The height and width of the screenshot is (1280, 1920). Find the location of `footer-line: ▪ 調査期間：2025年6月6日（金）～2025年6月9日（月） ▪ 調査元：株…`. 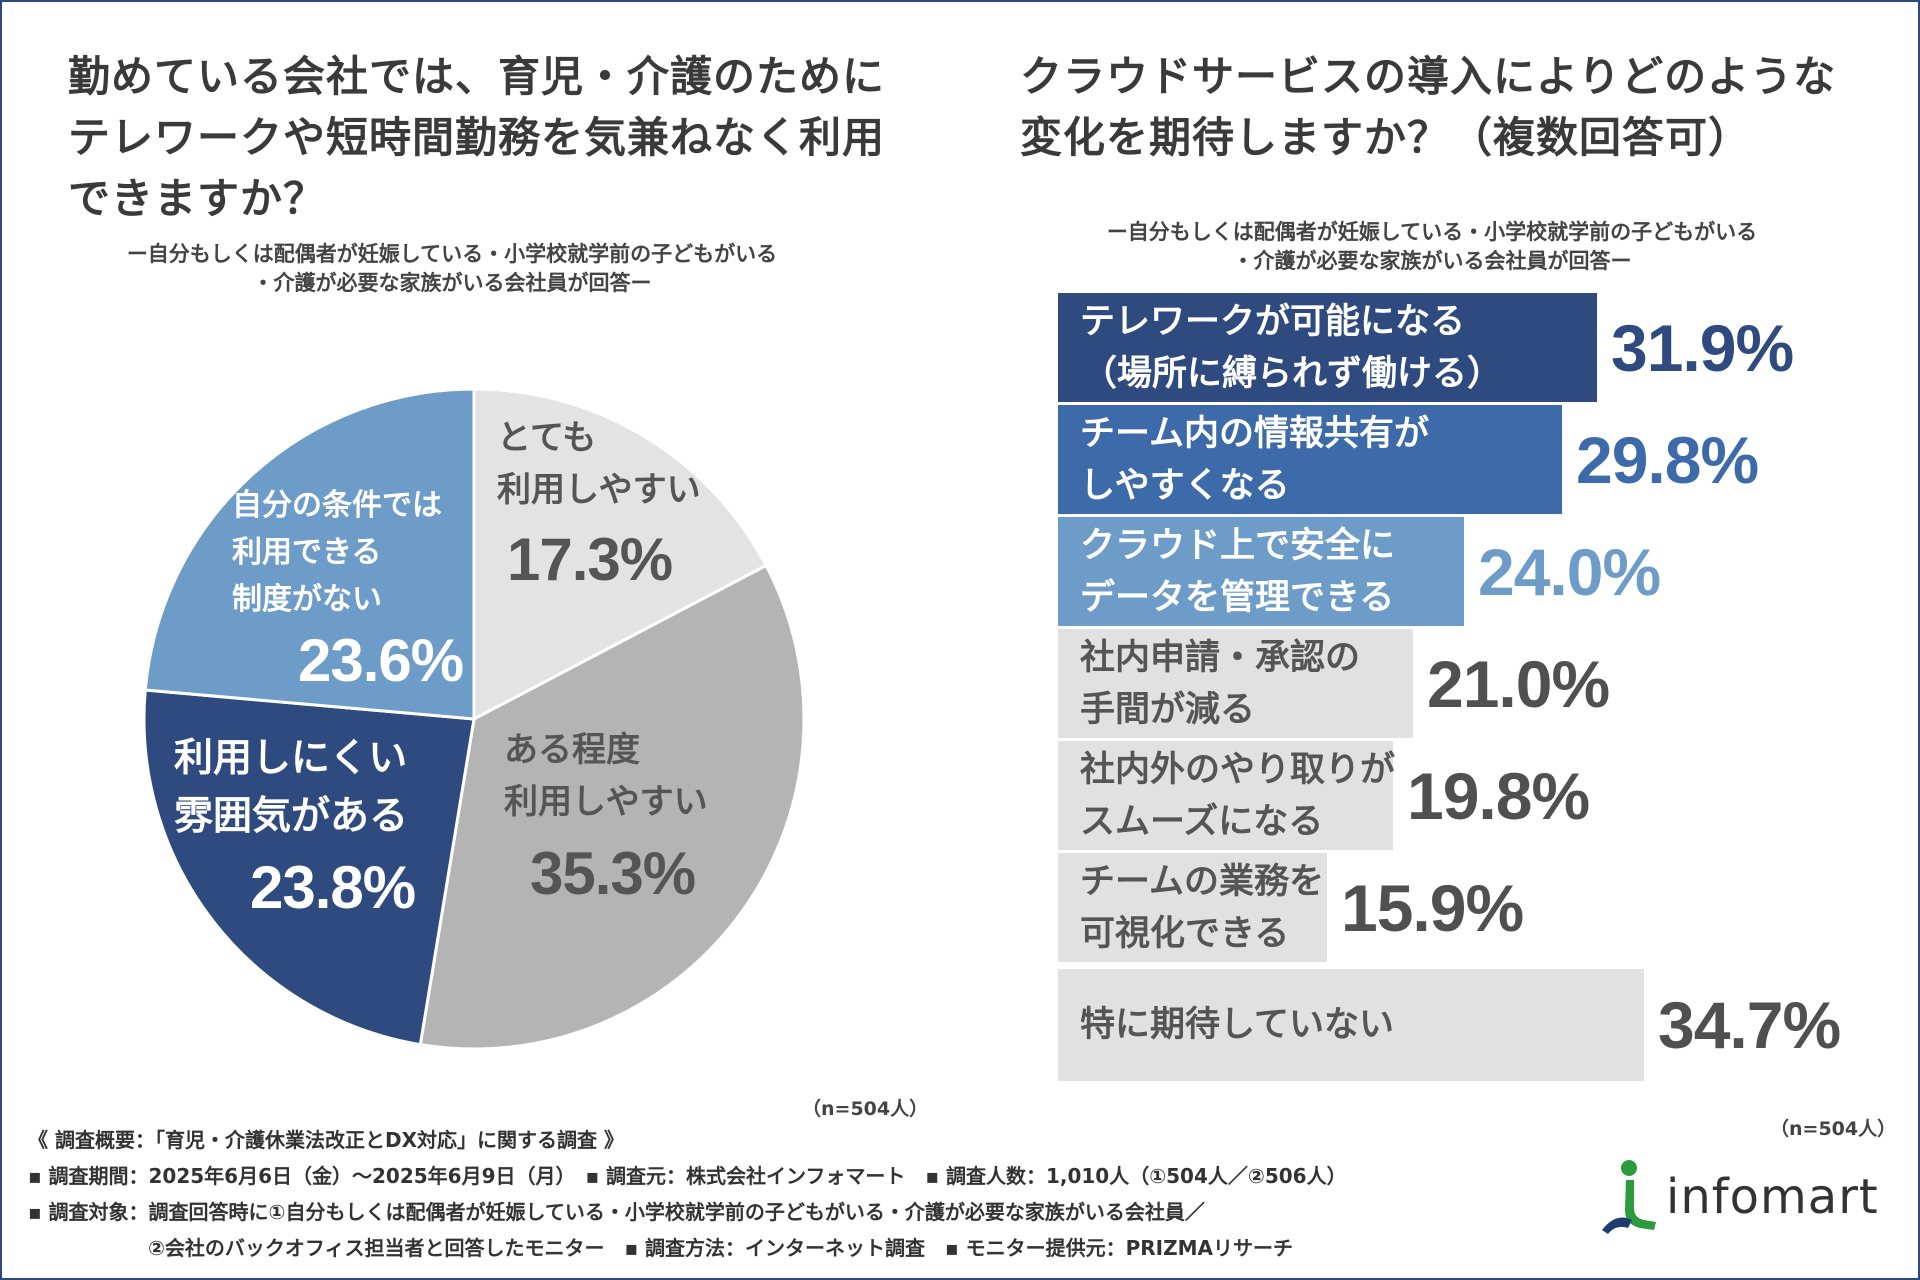

footer-line: ▪ 調査期間：2025年6月6日（金）～2025年6月9日（月） ▪ 調査元：株… is located at coordinates (687, 1176).